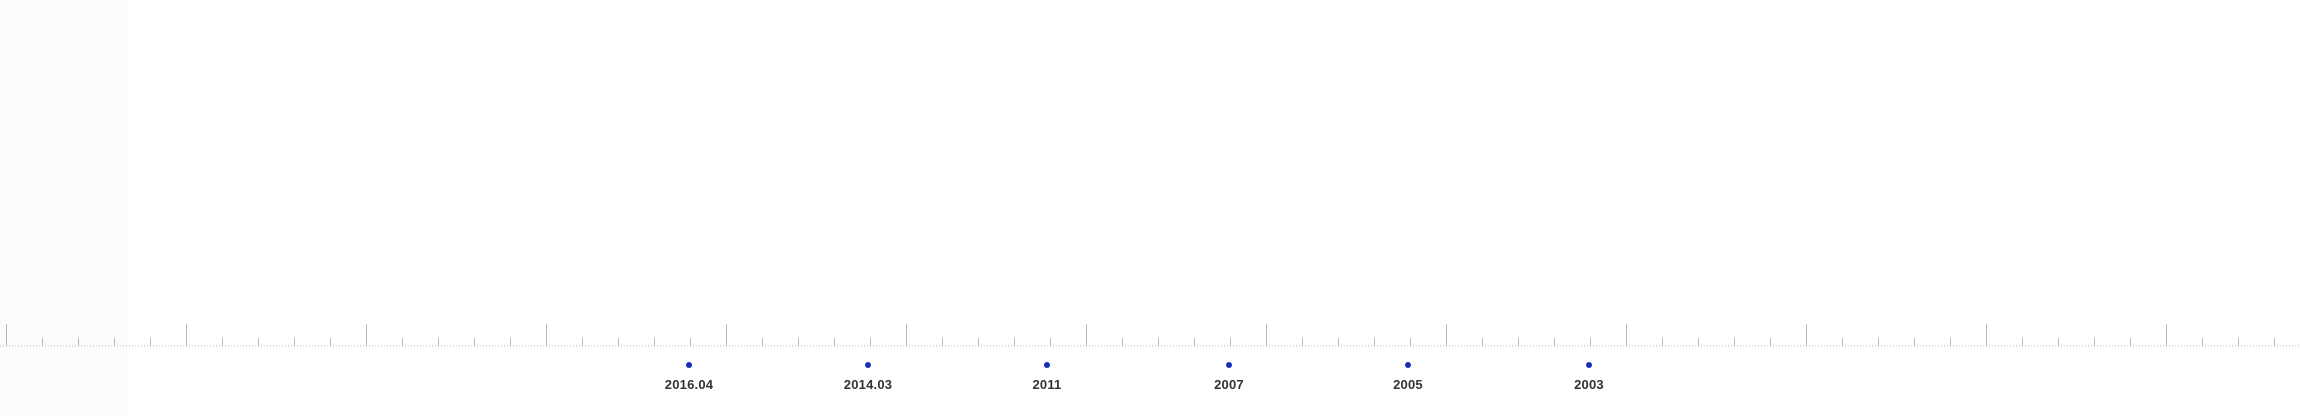  I want to click on timeline-event: 2014.03, so click(868, 377).